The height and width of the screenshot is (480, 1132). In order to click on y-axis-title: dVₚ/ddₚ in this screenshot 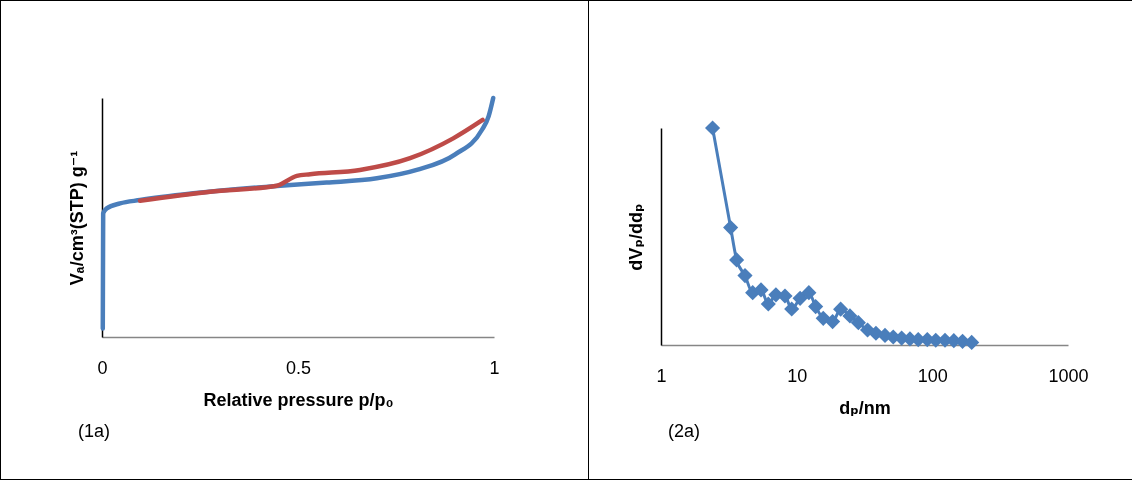, I will do `click(635, 237)`.